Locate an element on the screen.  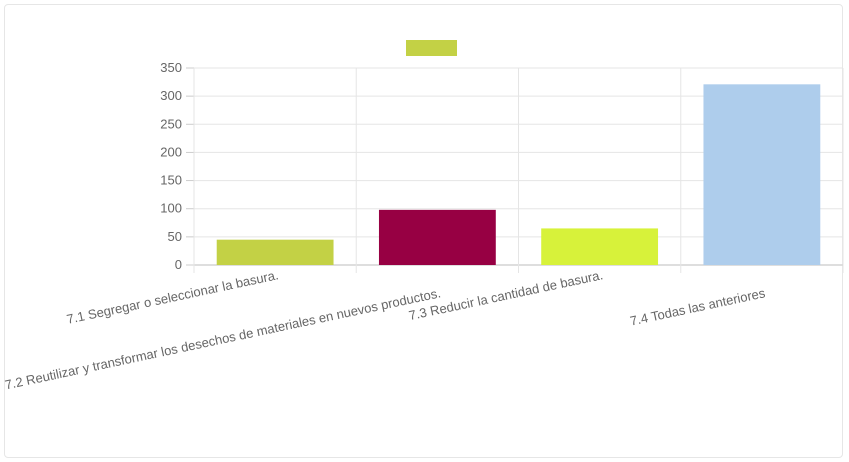
y-tick-label: 0 is located at coordinates (178, 264).